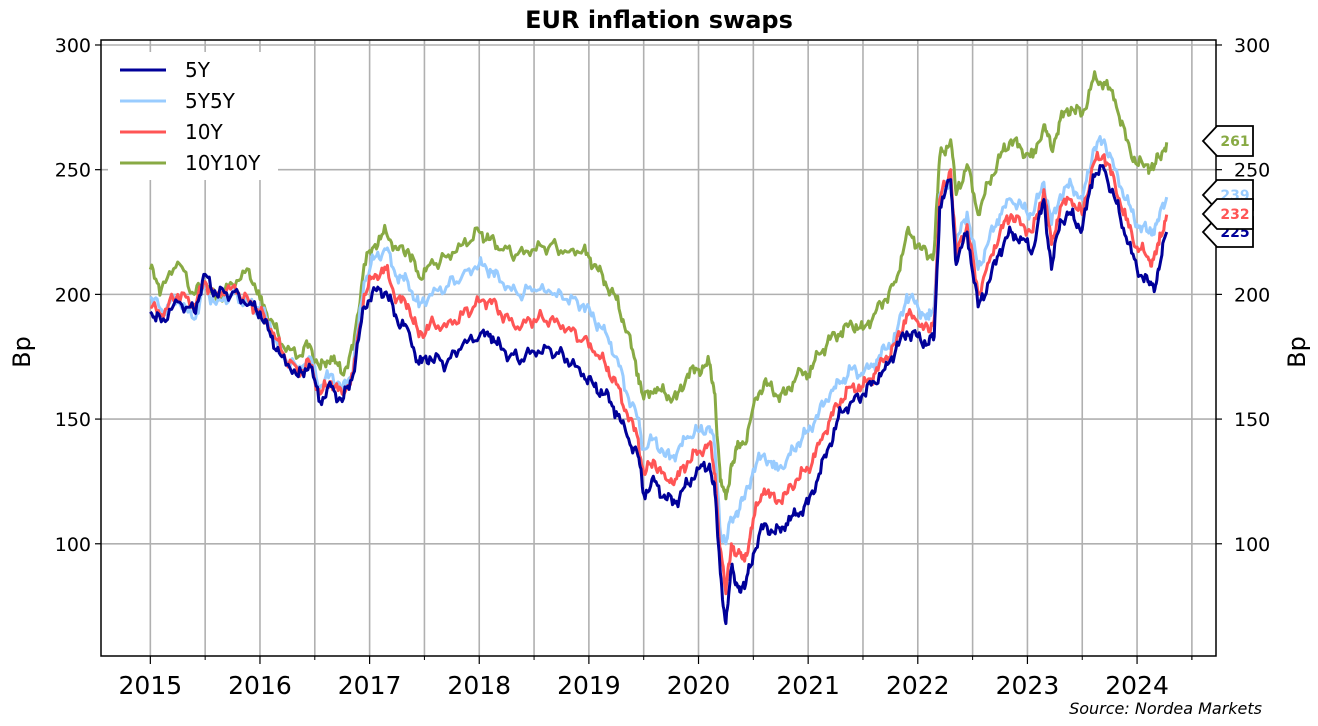 The width and height of the screenshot is (1318, 726). What do you see at coordinates (1252, 420) in the screenshot?
I see `y-tick-label-right: 150` at bounding box center [1252, 420].